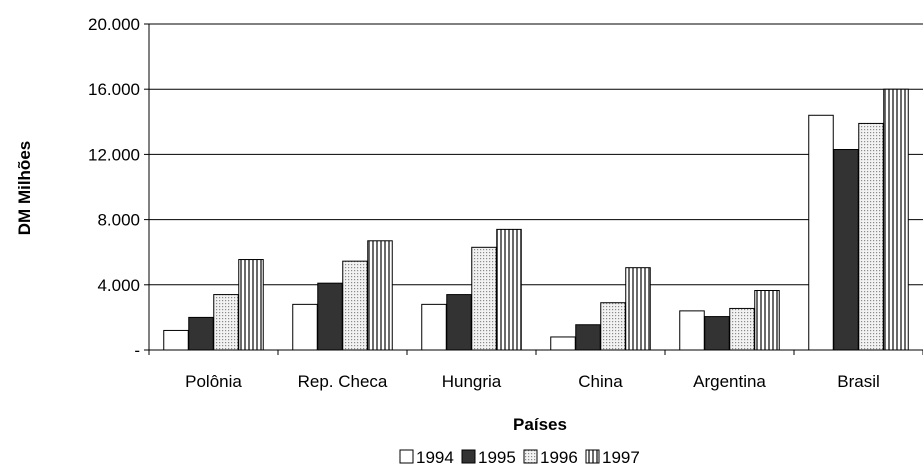 This screenshot has width=923, height=469. What do you see at coordinates (330, 316) in the screenshot?
I see `bar-1995-rep-checa` at bounding box center [330, 316].